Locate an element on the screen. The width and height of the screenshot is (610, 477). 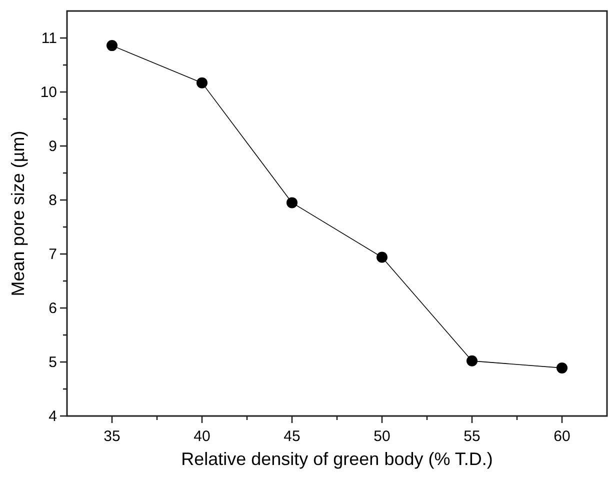
x-tick-label: 50 is located at coordinates (382, 436).